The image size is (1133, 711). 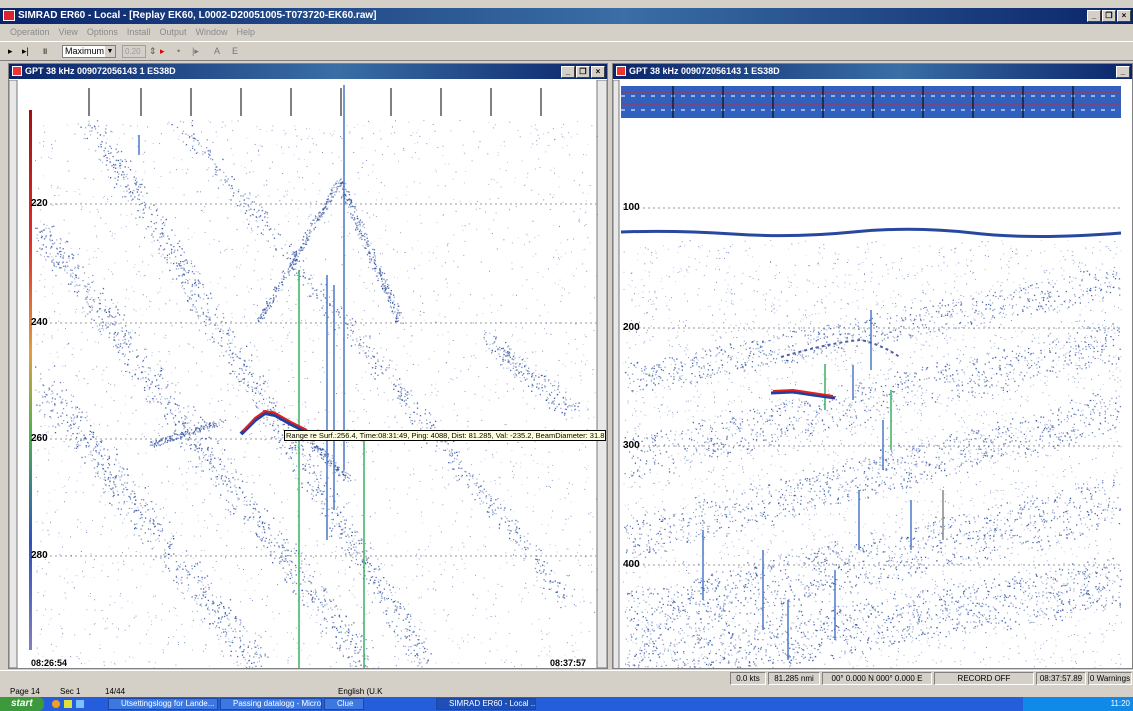 I want to click on menu-view: View, so click(x=68, y=32).